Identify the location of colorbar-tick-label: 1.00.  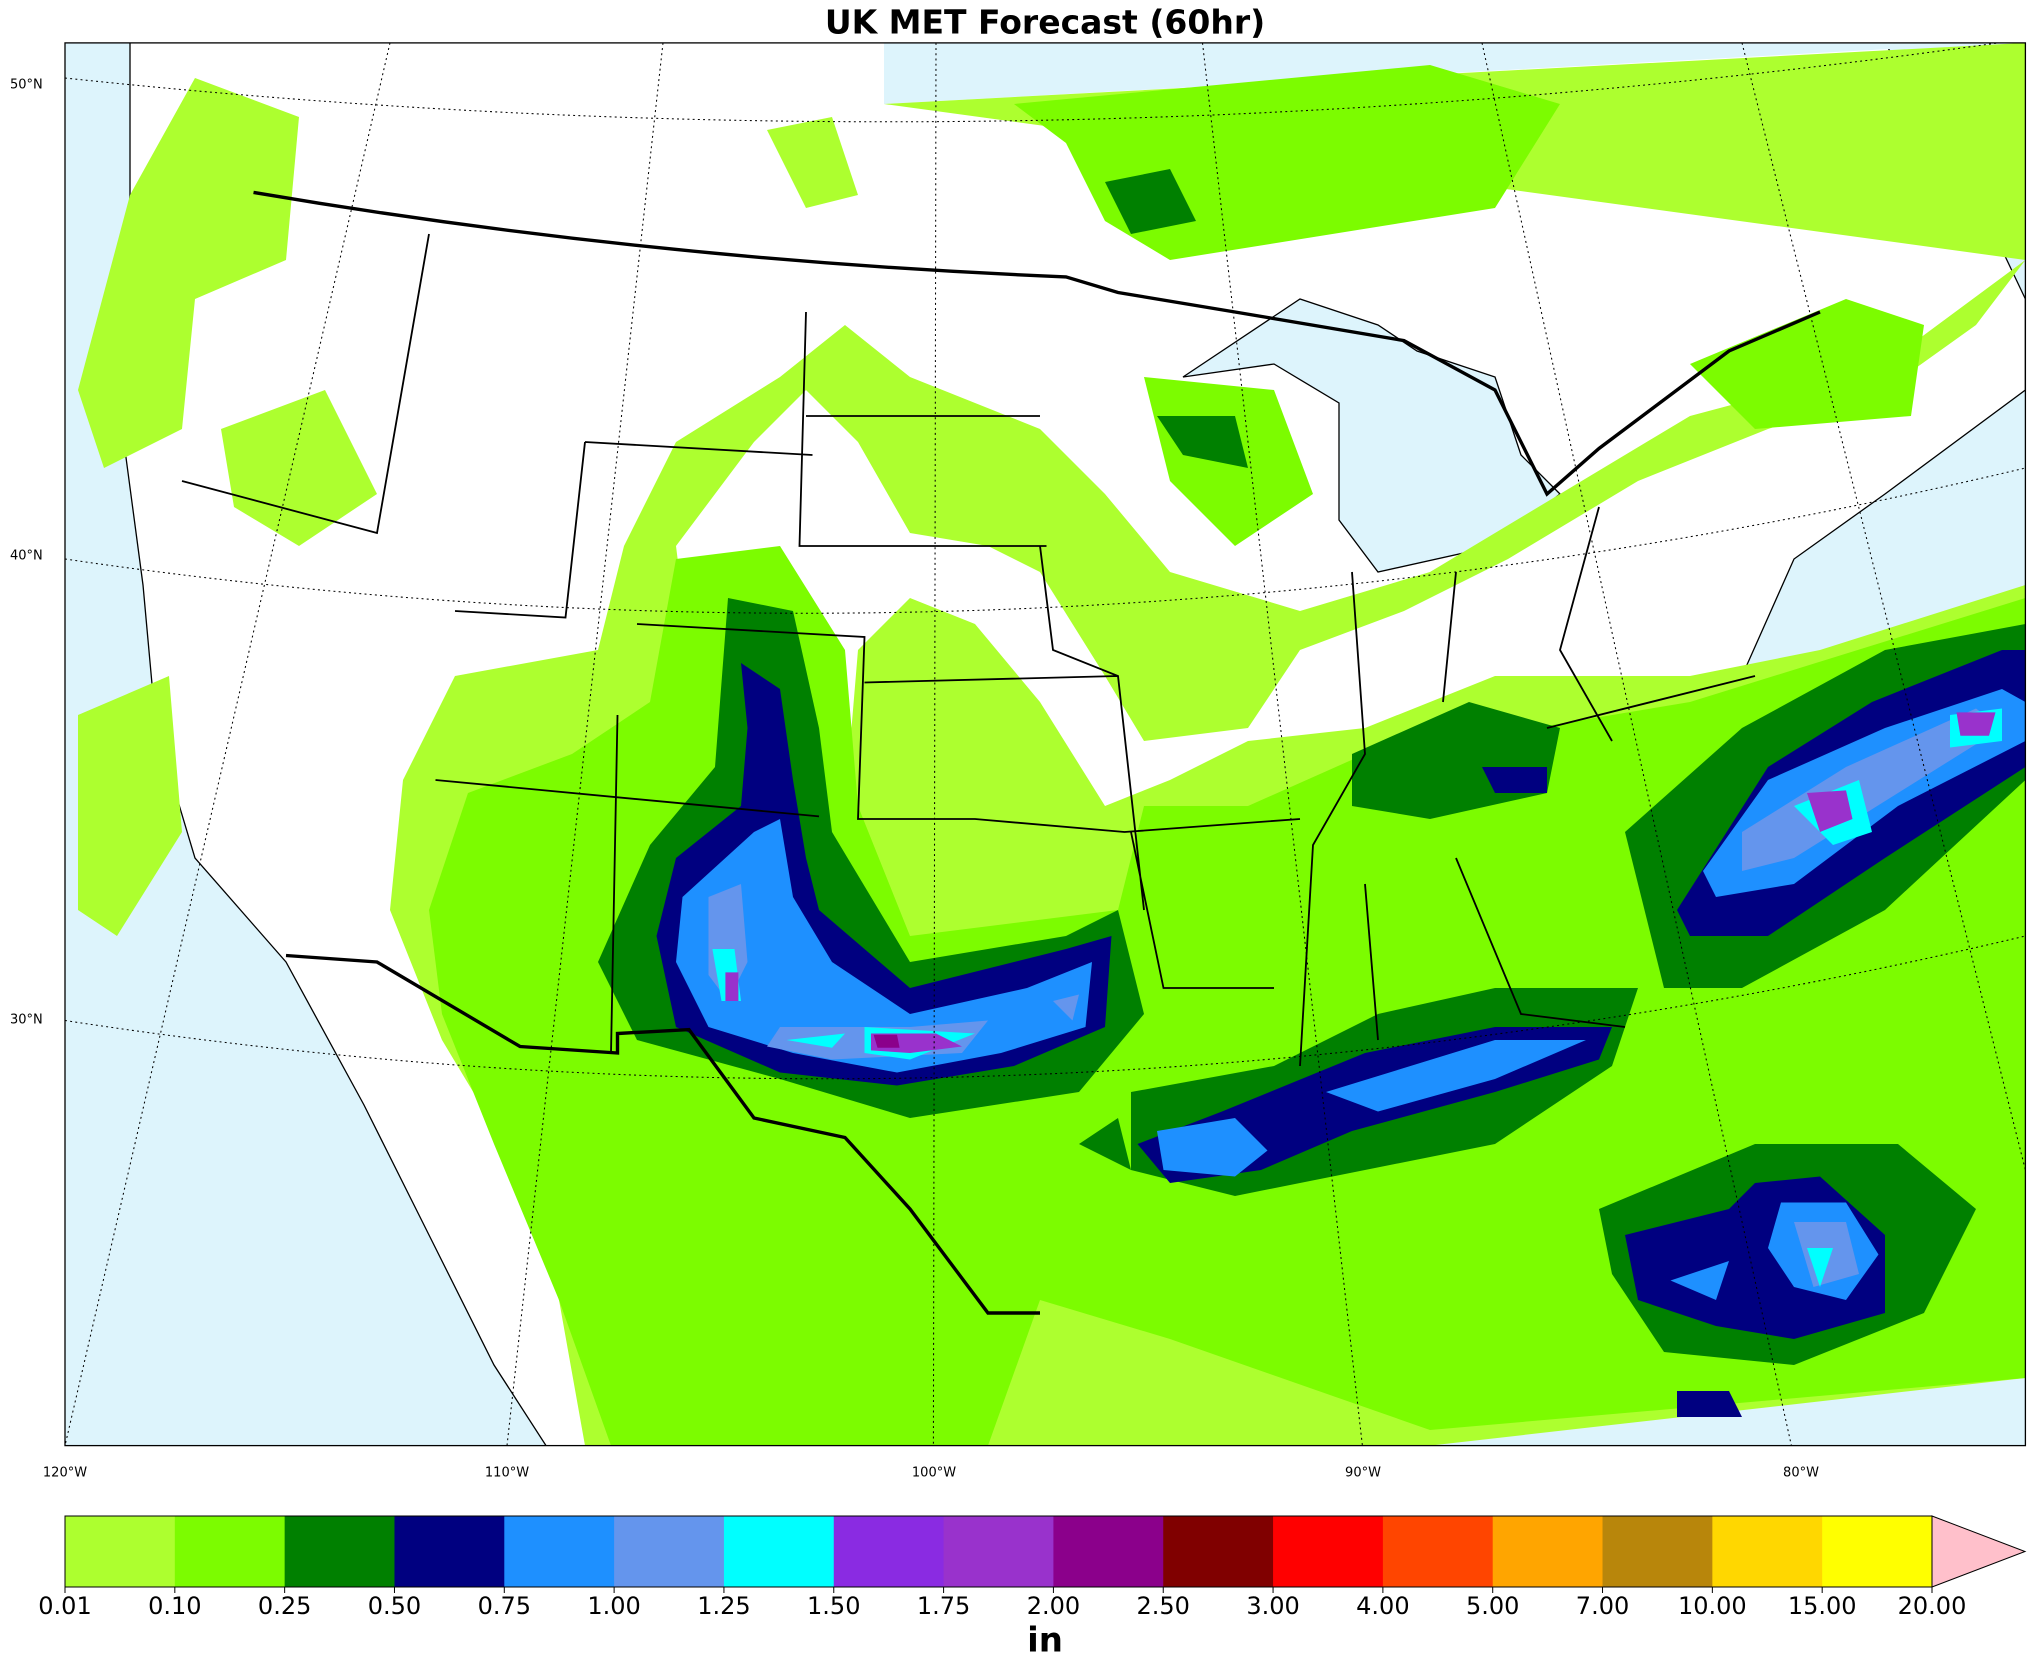
(613, 1606).